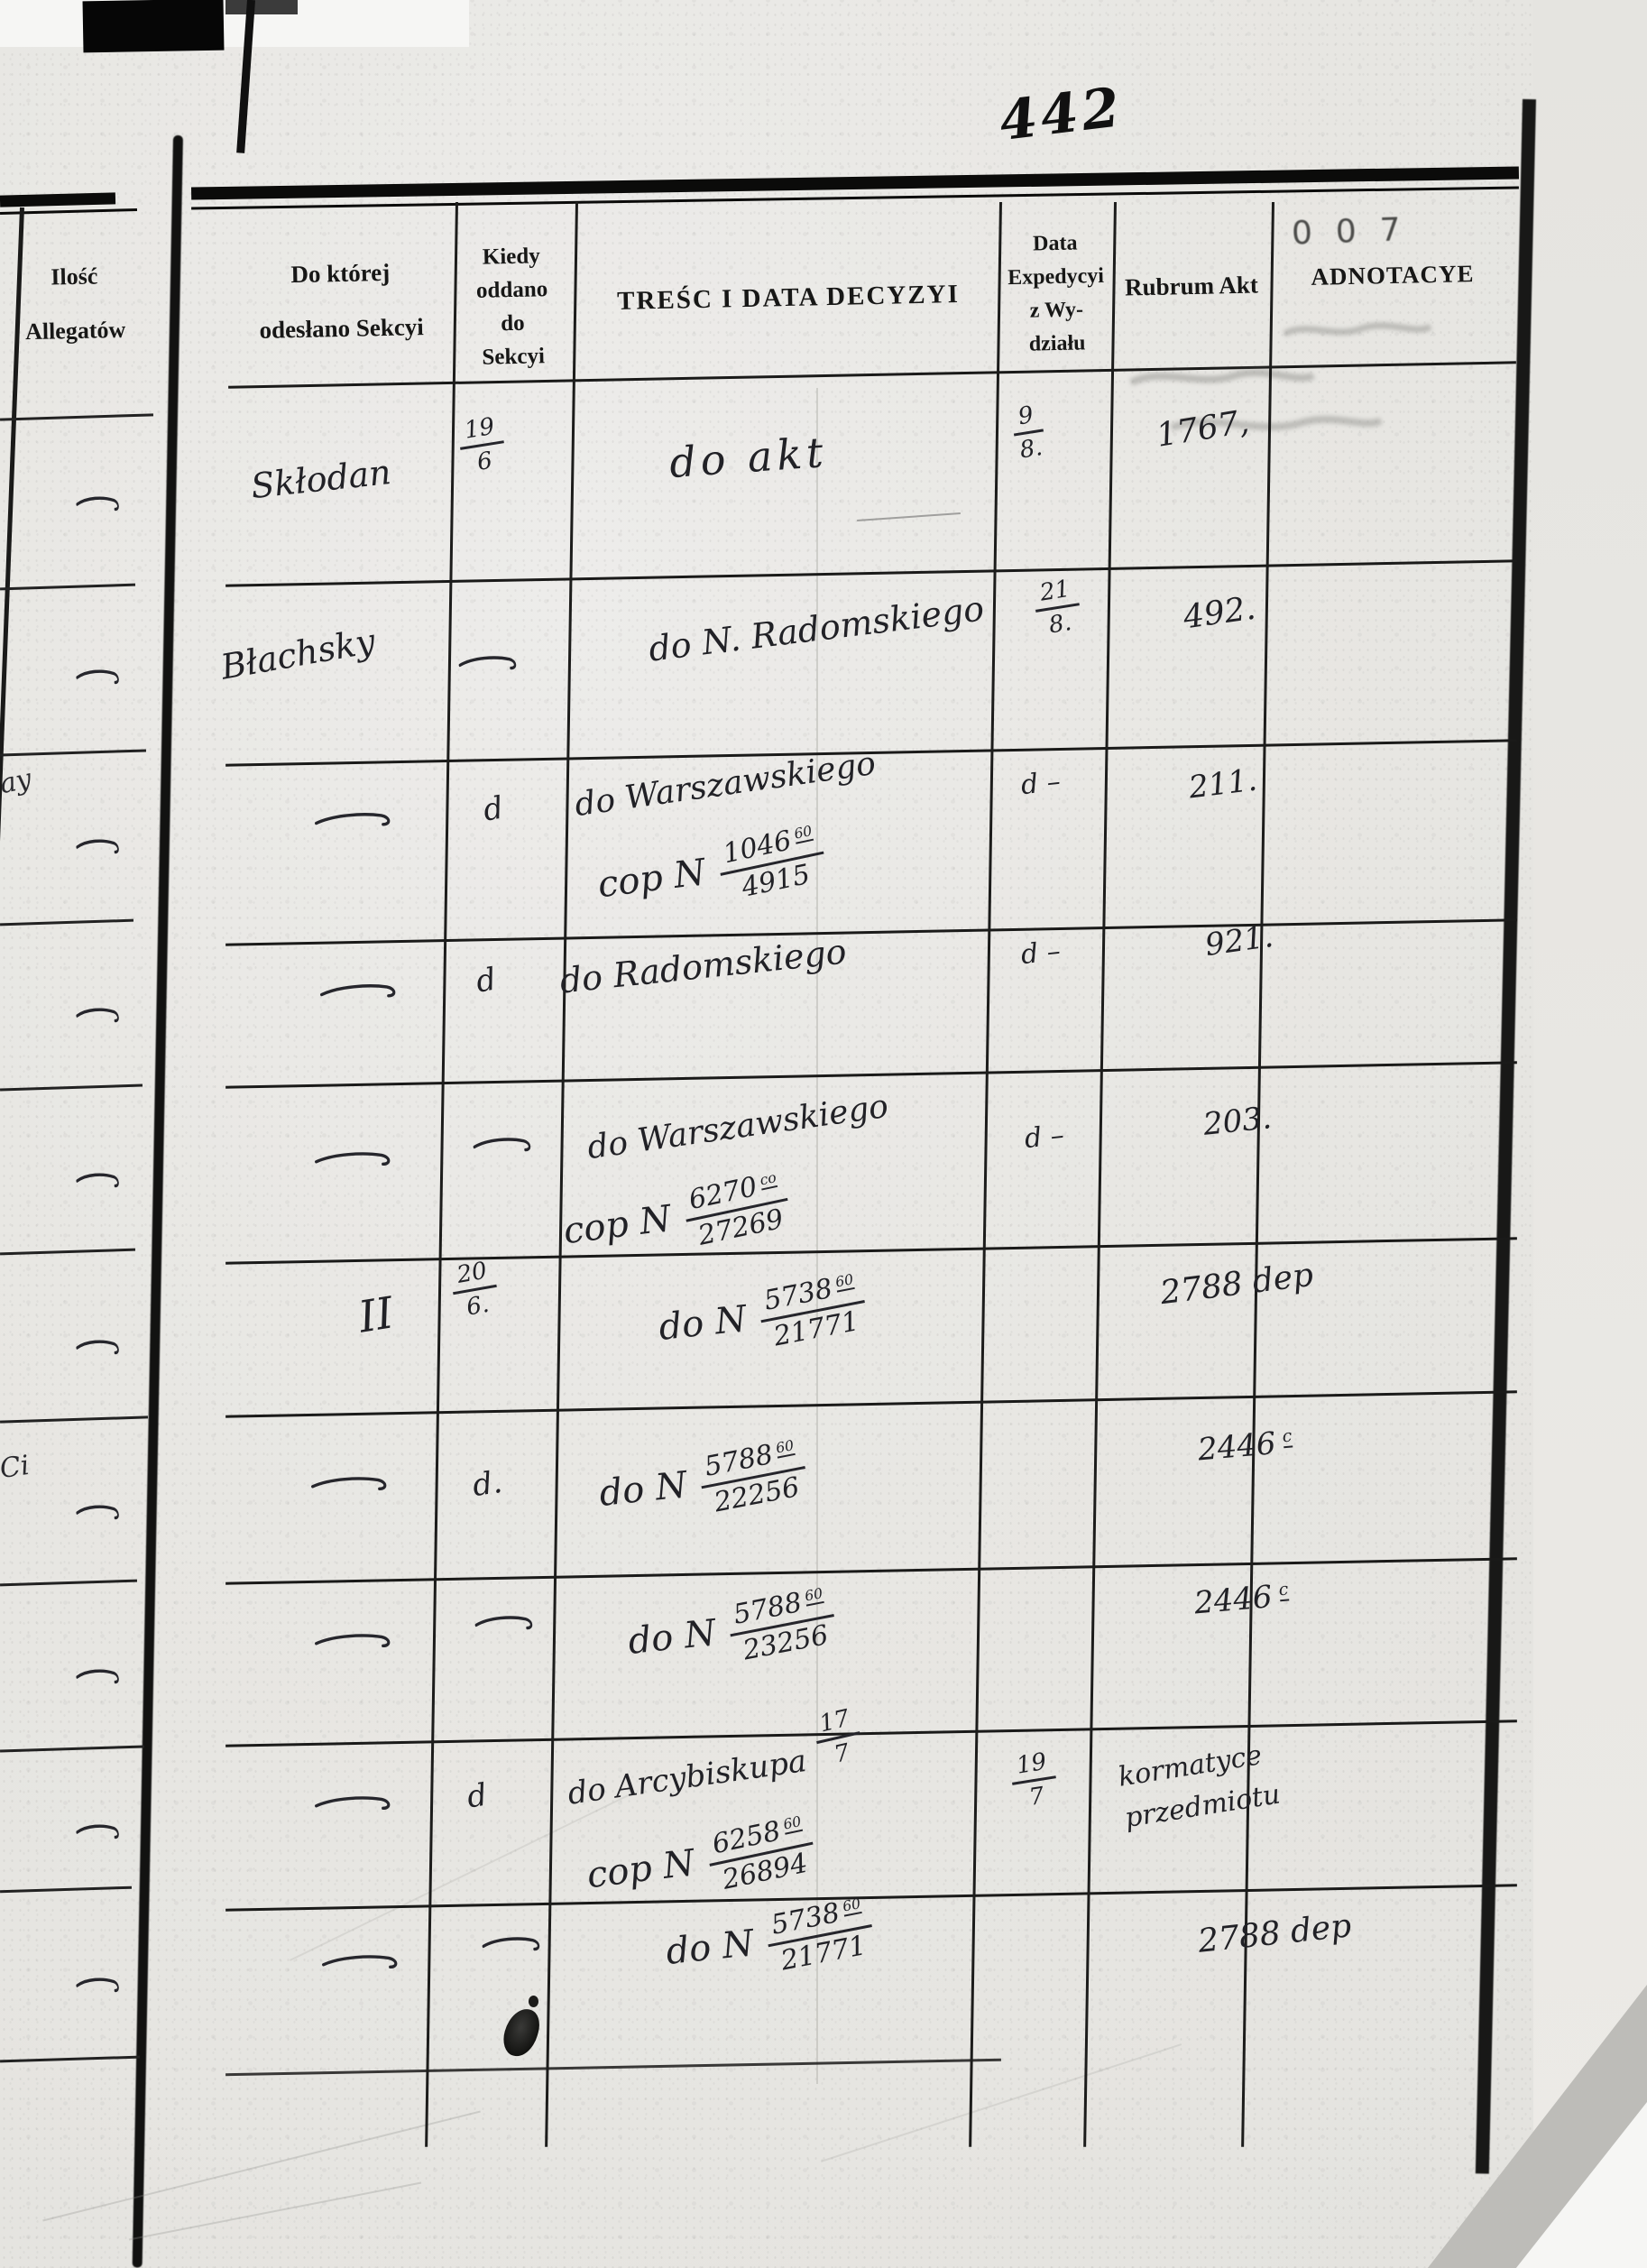  I want to click on header-line: Do której, so click(340, 273).